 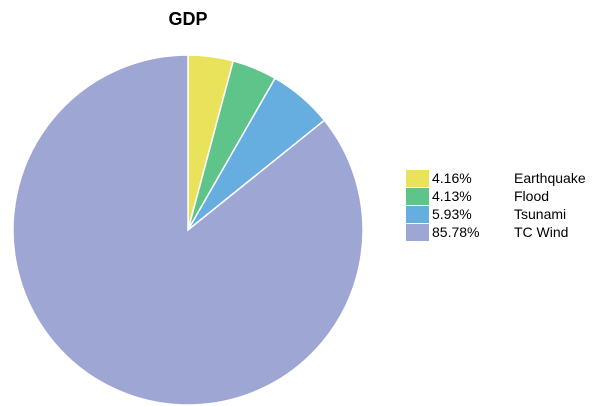 I want to click on legend-label-earthquake: Earthquake, so click(x=550, y=178).